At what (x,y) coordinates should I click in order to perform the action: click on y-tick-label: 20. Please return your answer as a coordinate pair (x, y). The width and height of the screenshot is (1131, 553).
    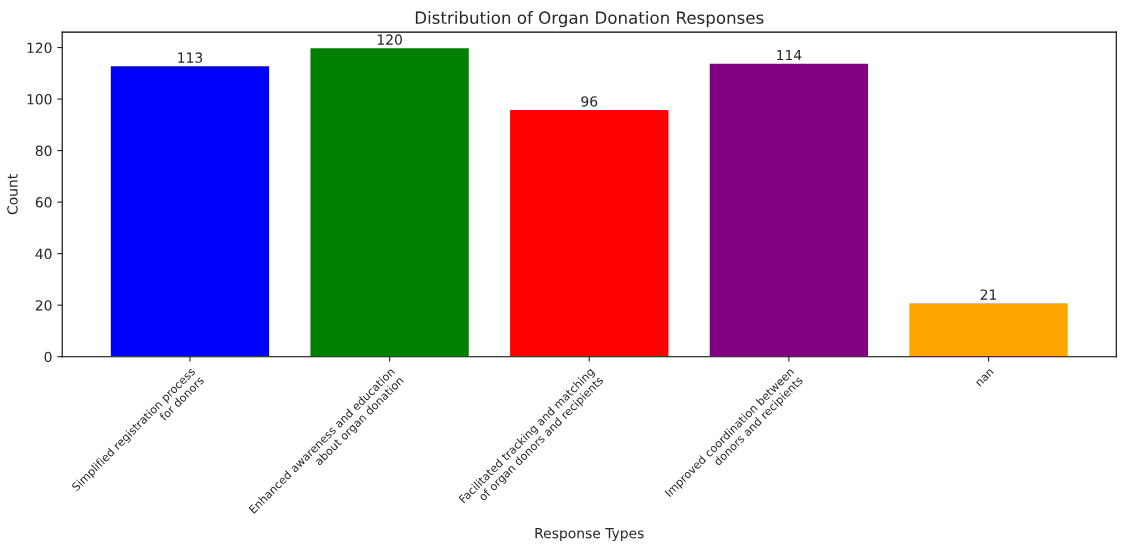
    Looking at the image, I should click on (43, 305).